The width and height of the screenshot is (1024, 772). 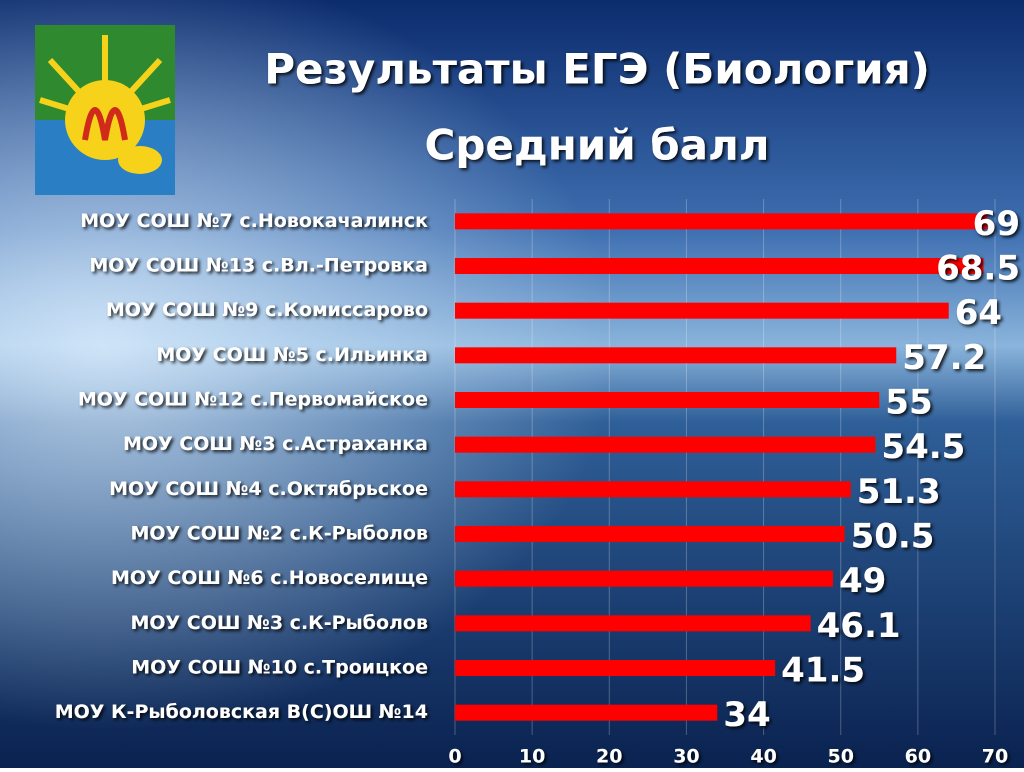 What do you see at coordinates (253, 400) in the screenshot?
I see `y-tick-label: МОУ СОШ №12 с.Первомайское` at bounding box center [253, 400].